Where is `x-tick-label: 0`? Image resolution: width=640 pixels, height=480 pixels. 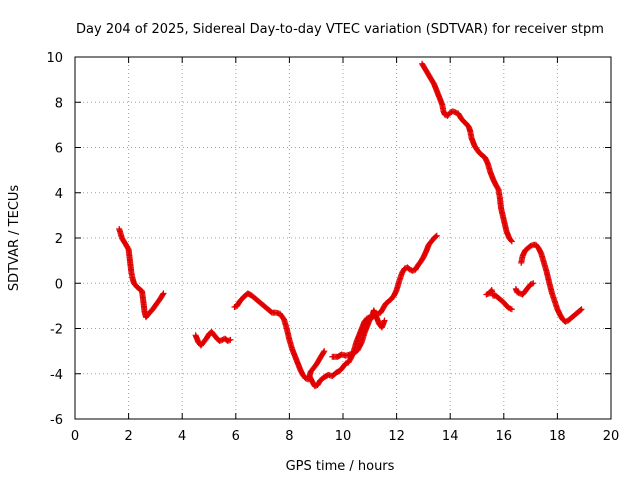
x-tick-label: 0 is located at coordinates (75, 436).